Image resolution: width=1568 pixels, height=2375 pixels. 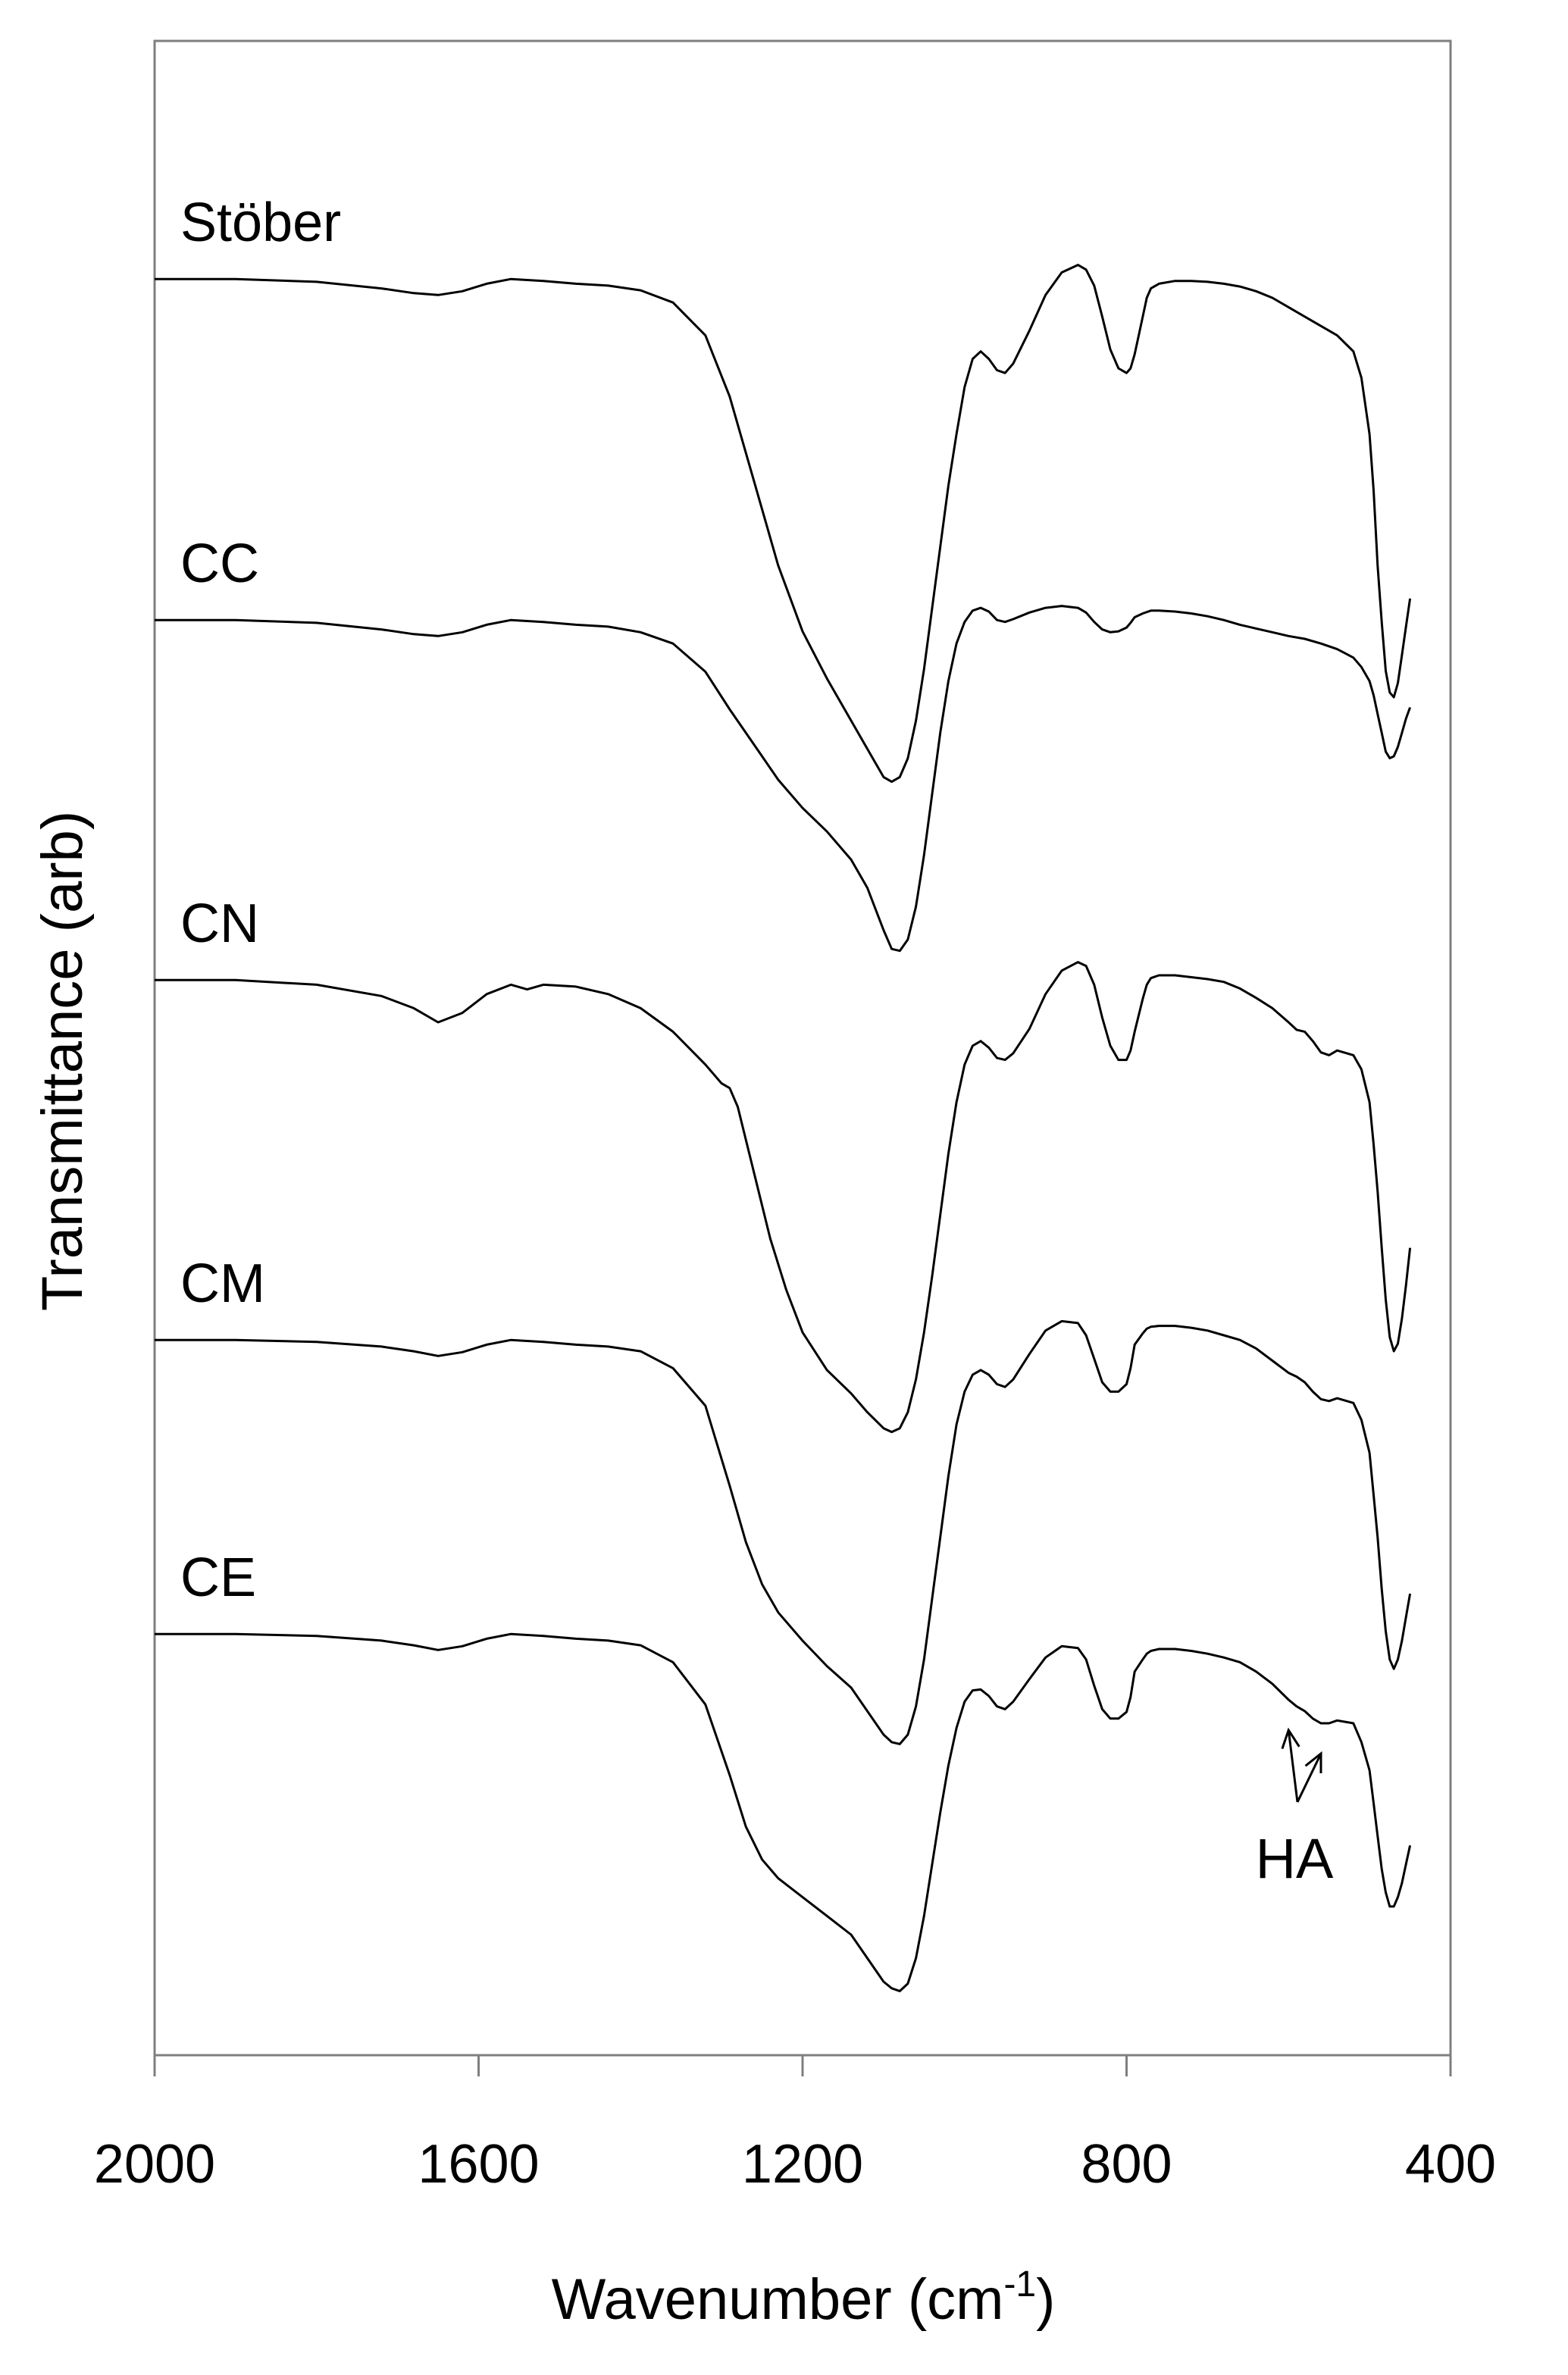 I want to click on x-tick-label: 1200, so click(x=802, y=2164).